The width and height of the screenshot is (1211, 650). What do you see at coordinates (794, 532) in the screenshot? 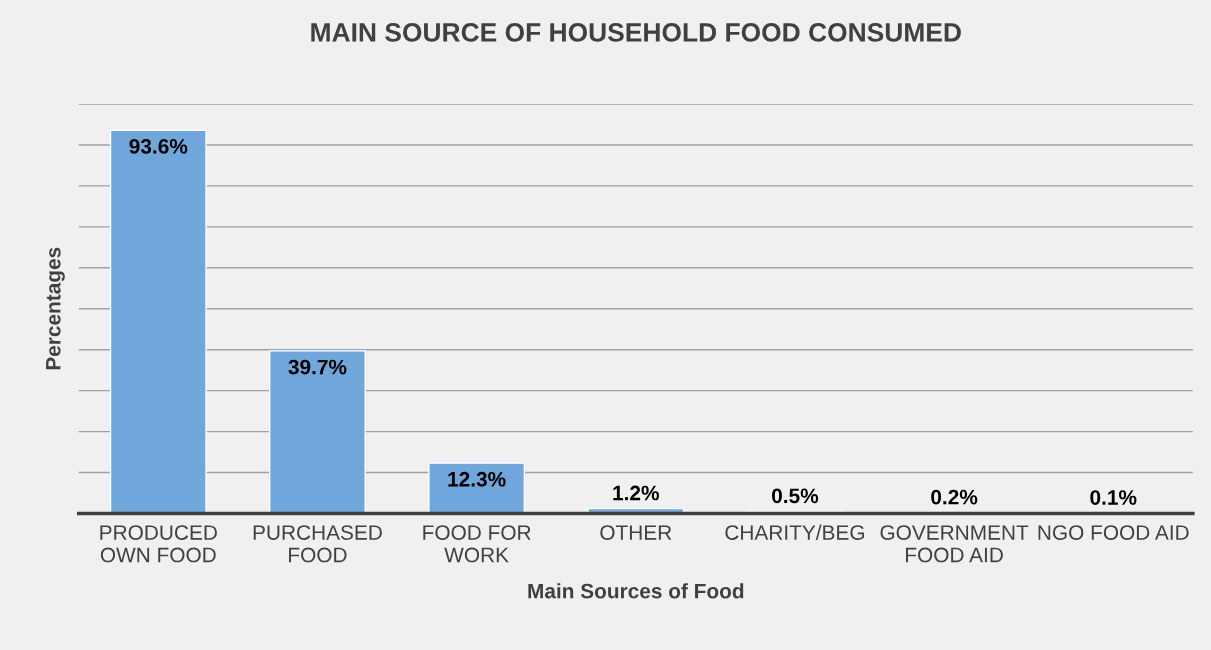
I see `x-tick-label: CHARITY/BEG` at bounding box center [794, 532].